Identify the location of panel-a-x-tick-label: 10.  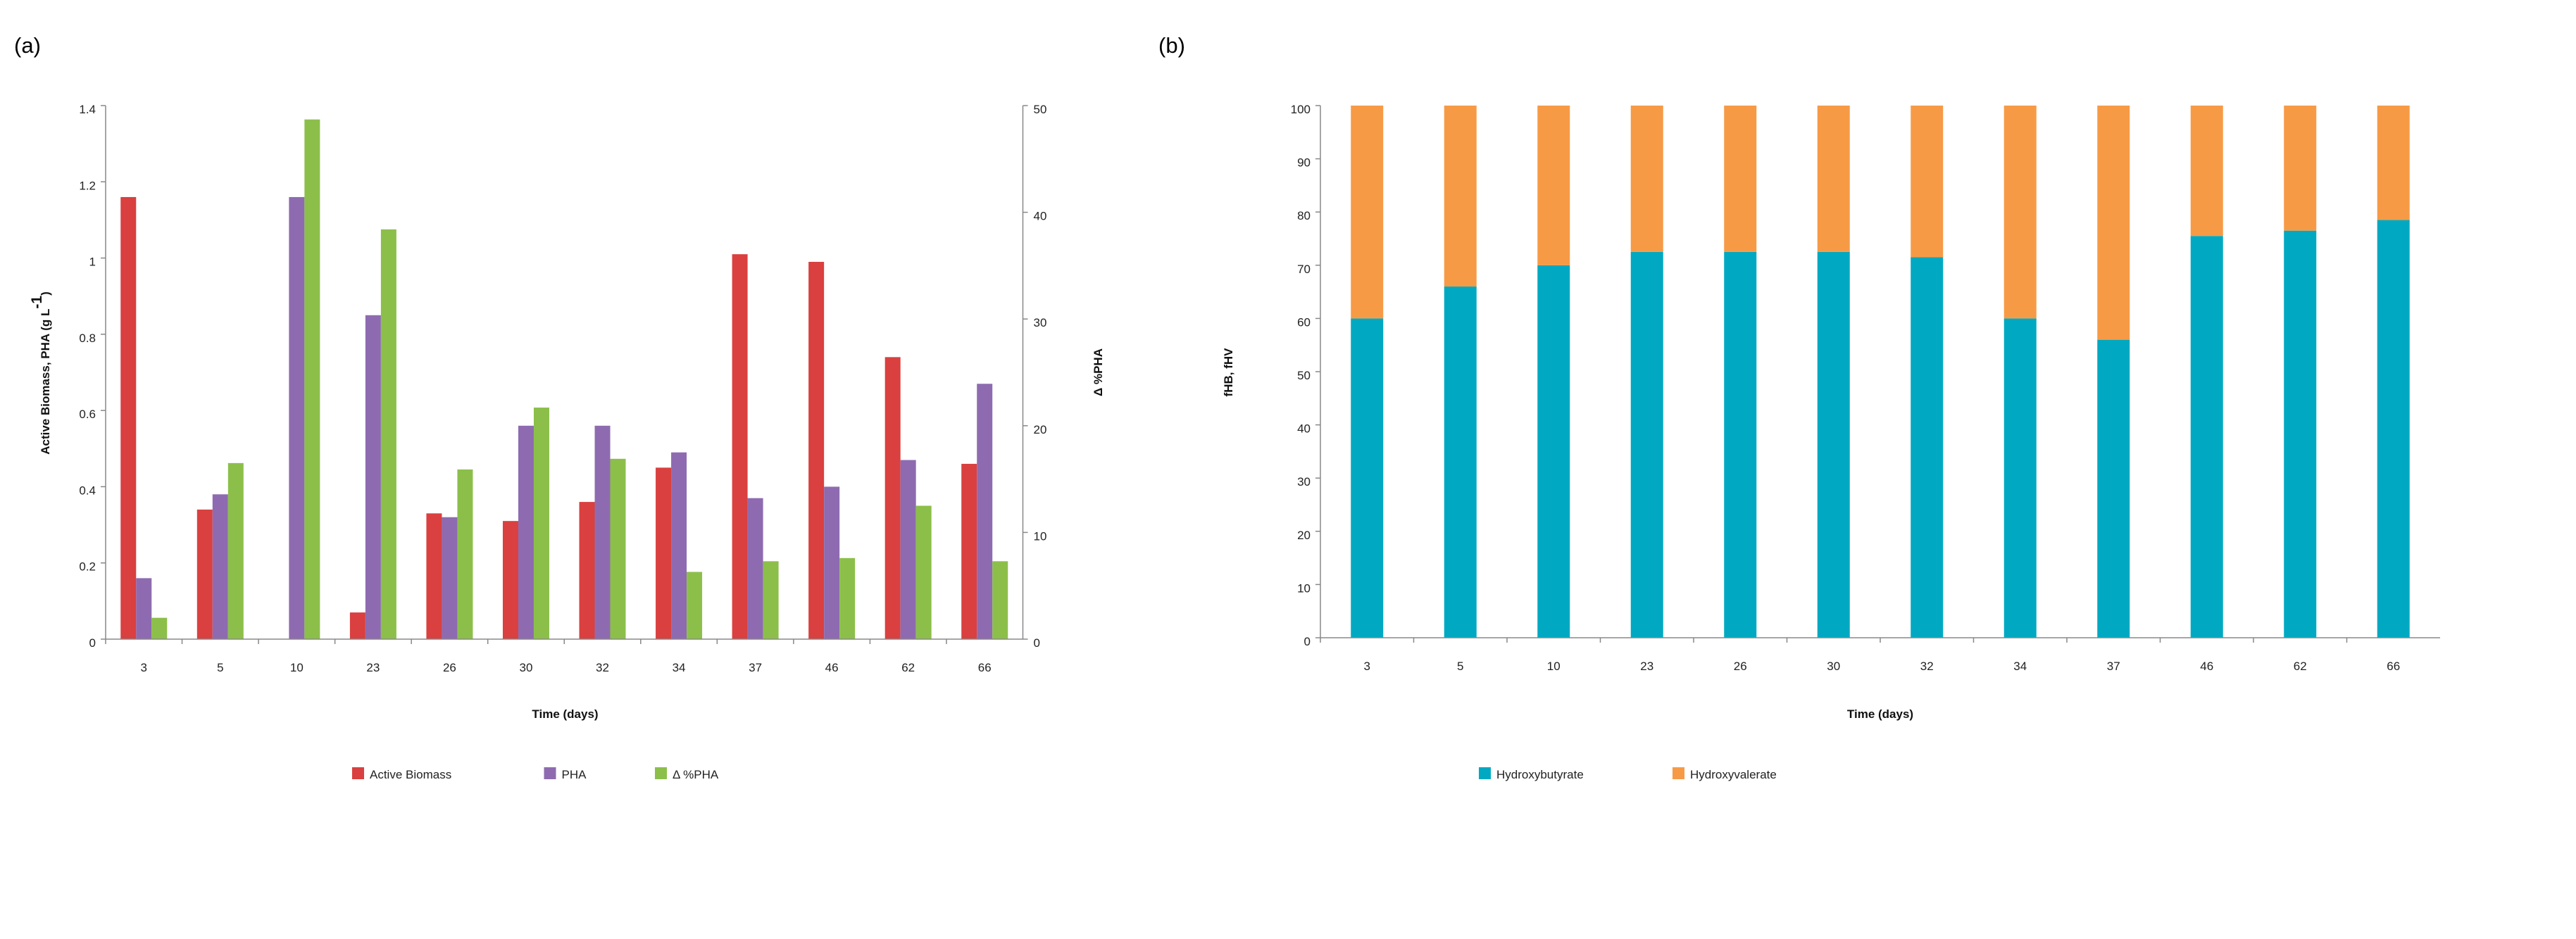
(297, 668).